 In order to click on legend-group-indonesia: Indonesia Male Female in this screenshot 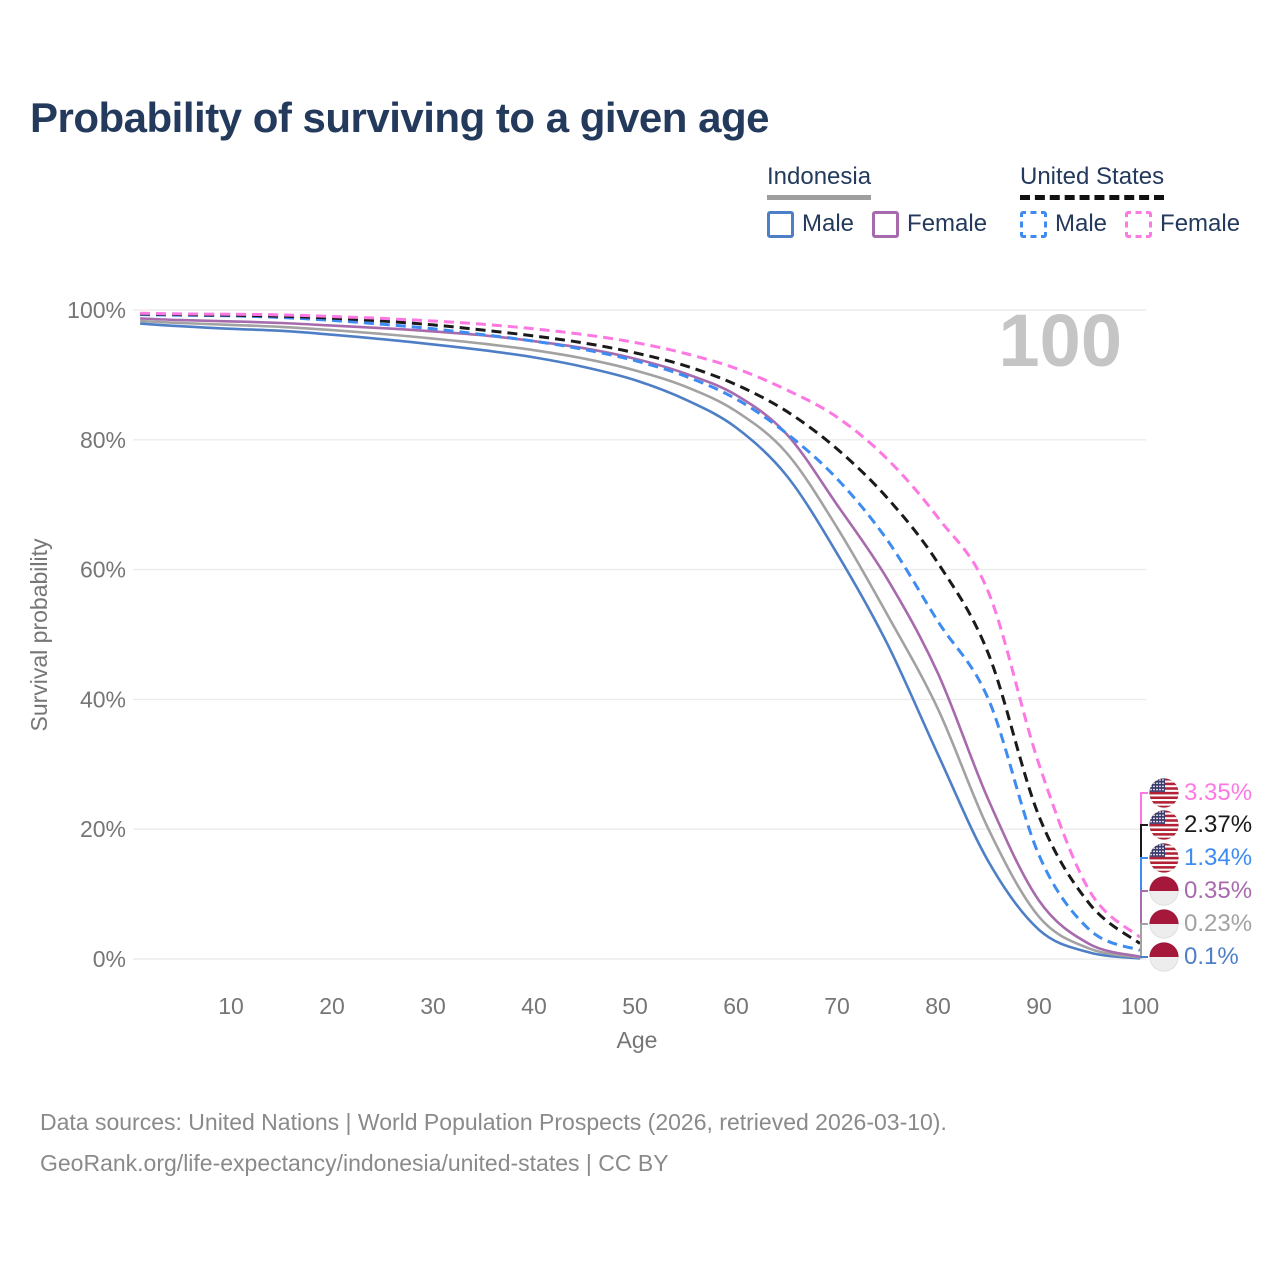, I will do `click(886, 200)`.